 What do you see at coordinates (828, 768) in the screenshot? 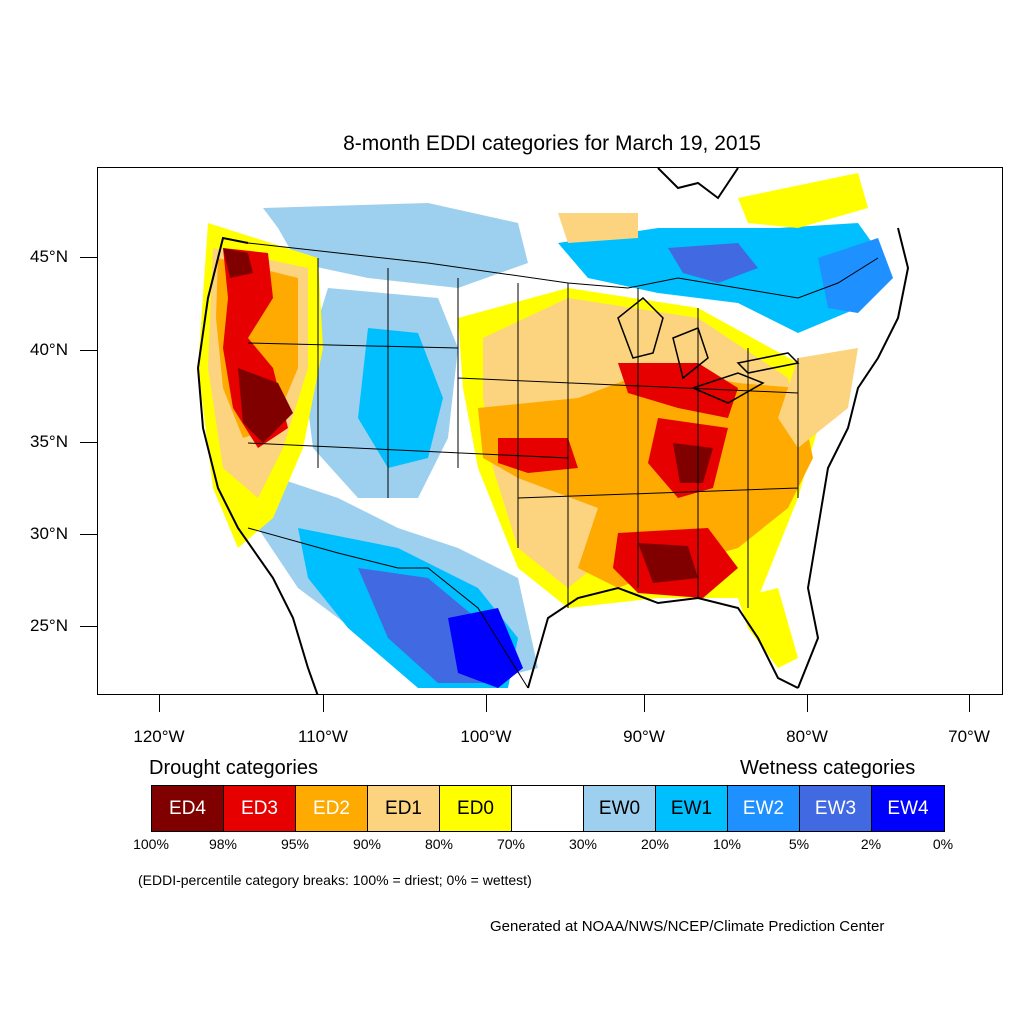
I see `wetness-categories-heading: Wetness categories` at bounding box center [828, 768].